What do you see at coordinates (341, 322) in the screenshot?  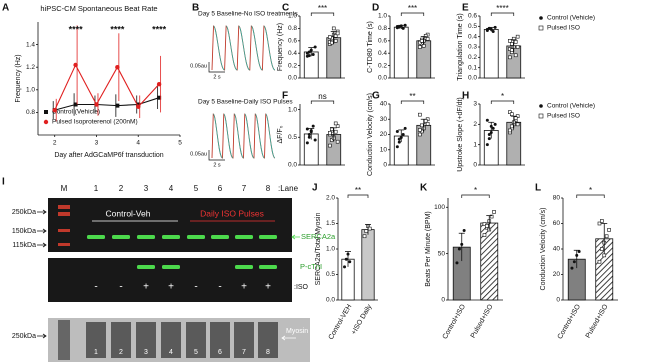 I see `x-tick-label: Control-VEH` at bounding box center [341, 322].